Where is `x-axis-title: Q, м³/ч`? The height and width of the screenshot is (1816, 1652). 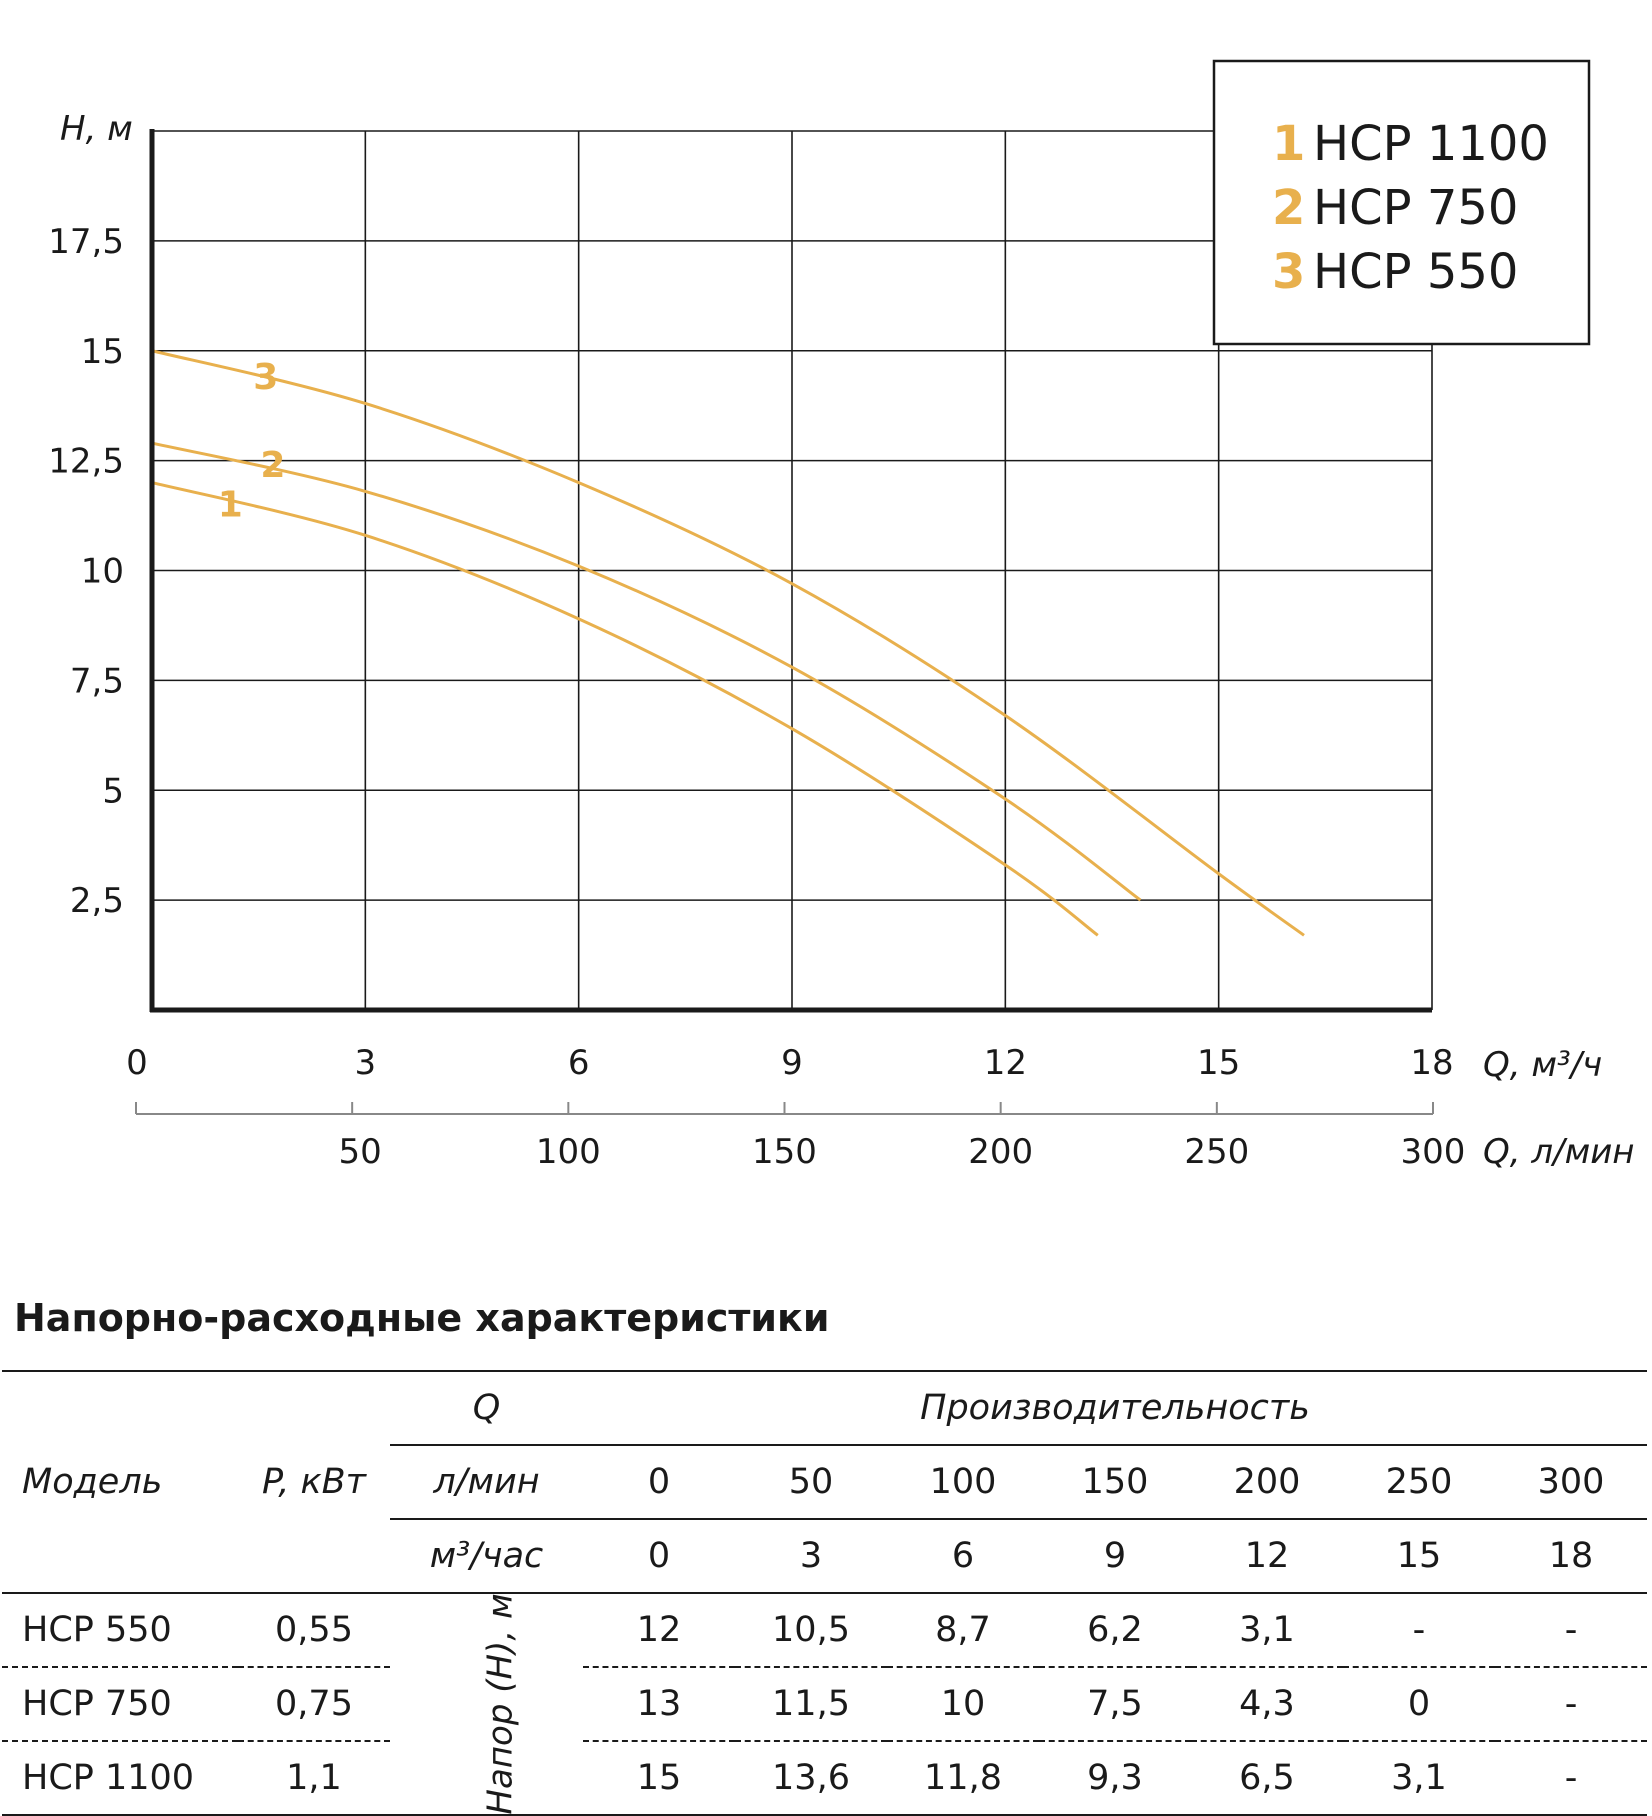 x-axis-title: Q, м³/ч is located at coordinates (1542, 1065).